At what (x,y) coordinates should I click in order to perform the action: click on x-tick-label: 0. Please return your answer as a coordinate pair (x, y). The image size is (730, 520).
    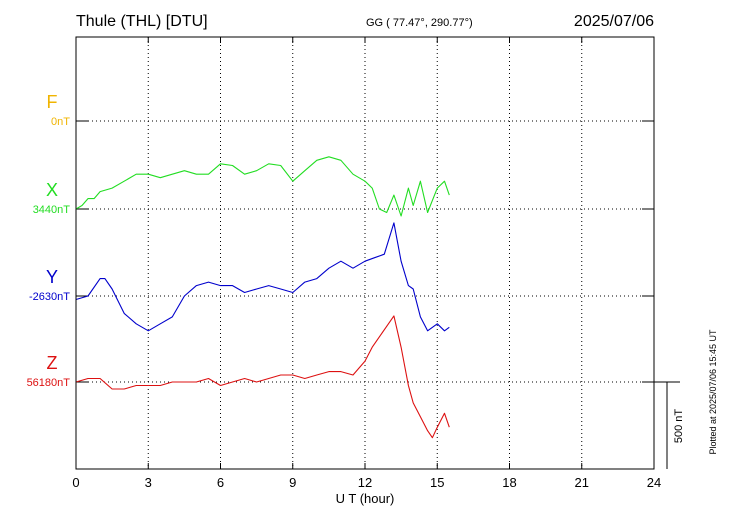
    Looking at the image, I should click on (75, 482).